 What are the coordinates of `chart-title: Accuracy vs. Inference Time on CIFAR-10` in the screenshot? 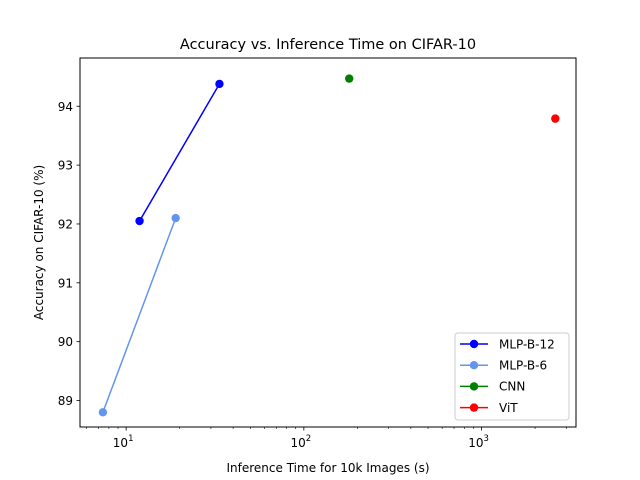 It's located at (328, 45).